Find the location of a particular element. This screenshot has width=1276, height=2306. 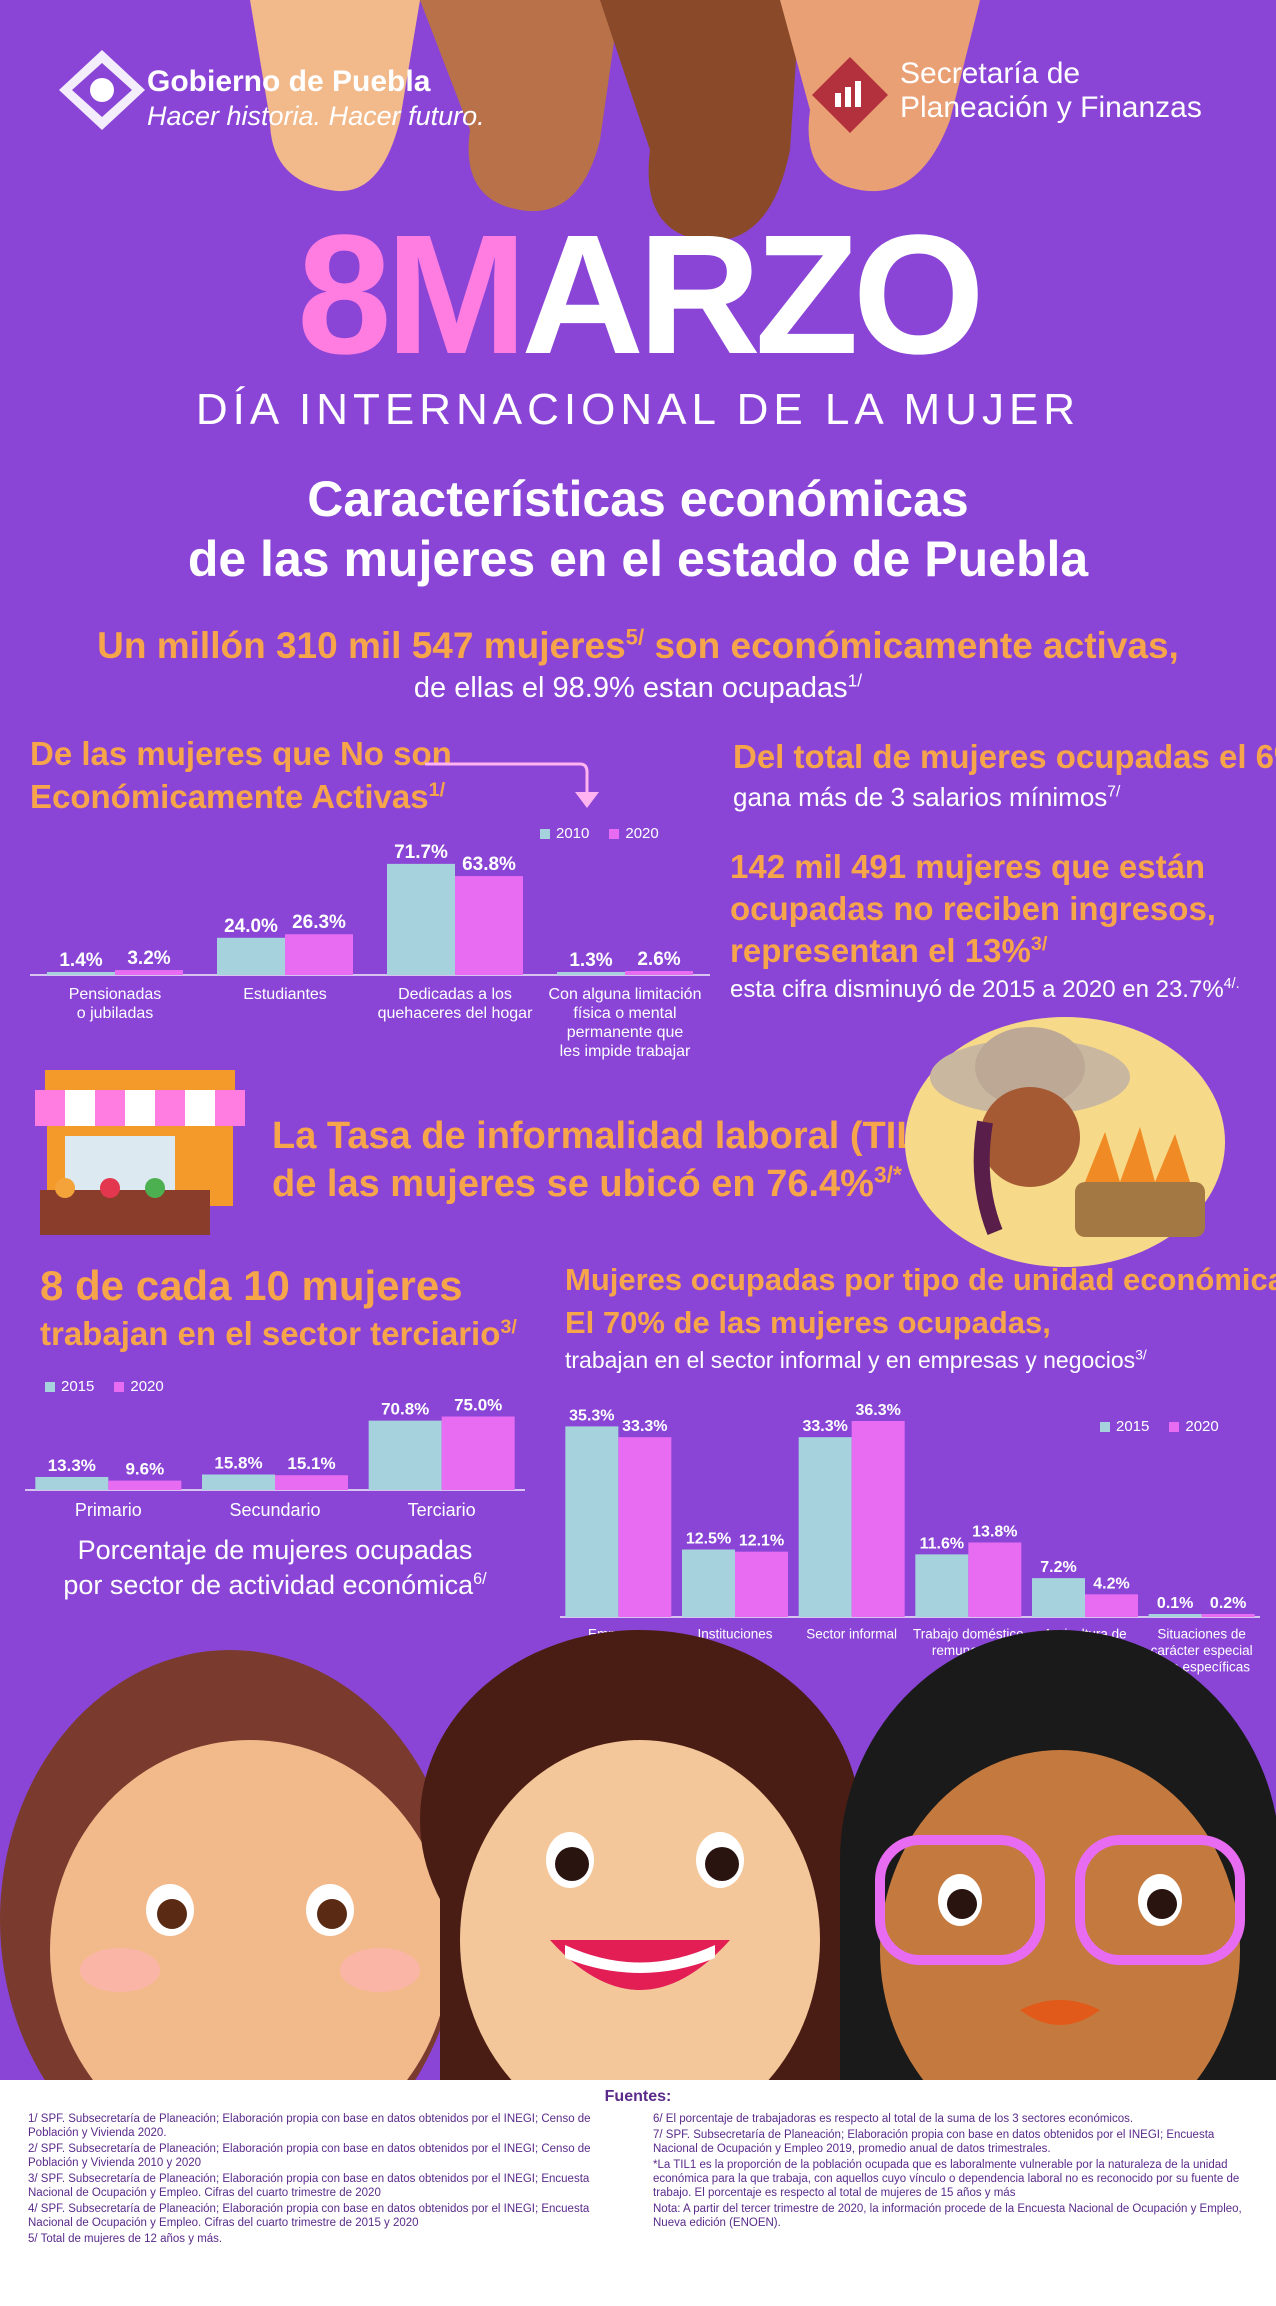

chart-data-label: 36.3% is located at coordinates (877, 1410).